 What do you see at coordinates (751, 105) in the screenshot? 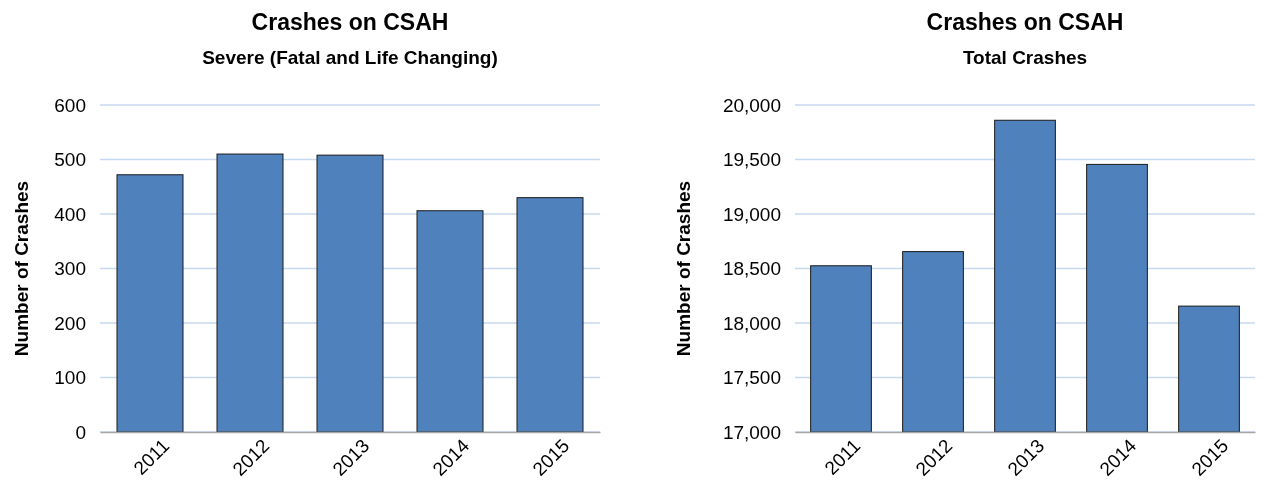
I see `y-tick-label: 20,000` at bounding box center [751, 105].